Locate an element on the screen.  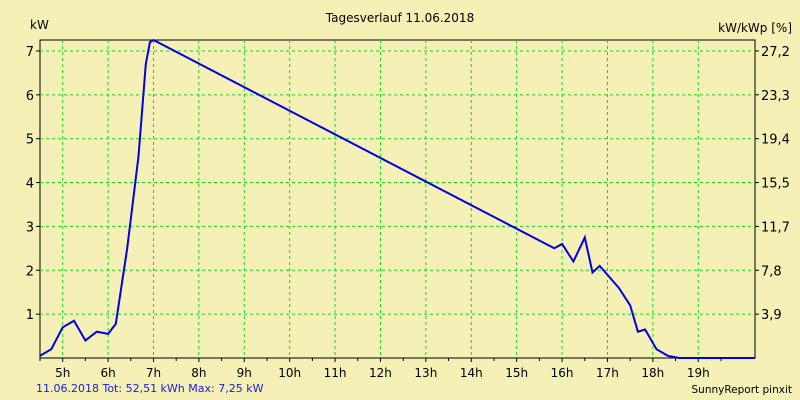
x-tick-label: 9h is located at coordinates (244, 373).